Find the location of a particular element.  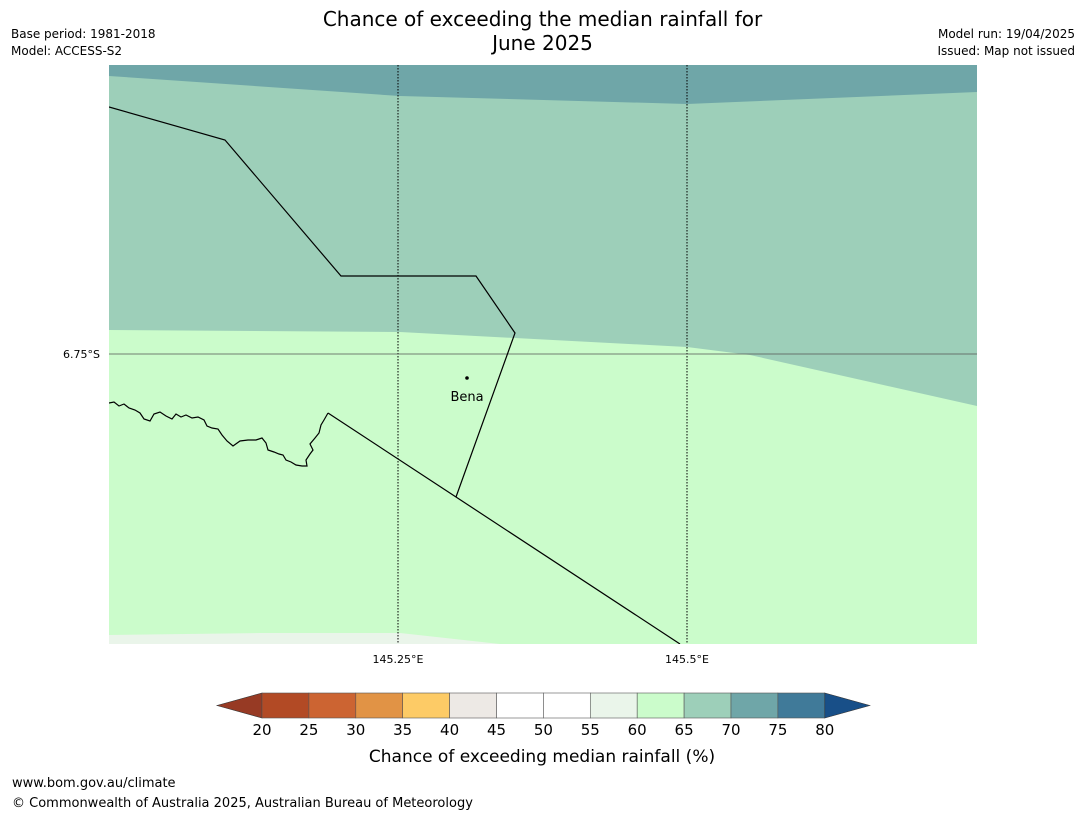

base-period-text: Base period: 1981-2018 is located at coordinates (83, 34).